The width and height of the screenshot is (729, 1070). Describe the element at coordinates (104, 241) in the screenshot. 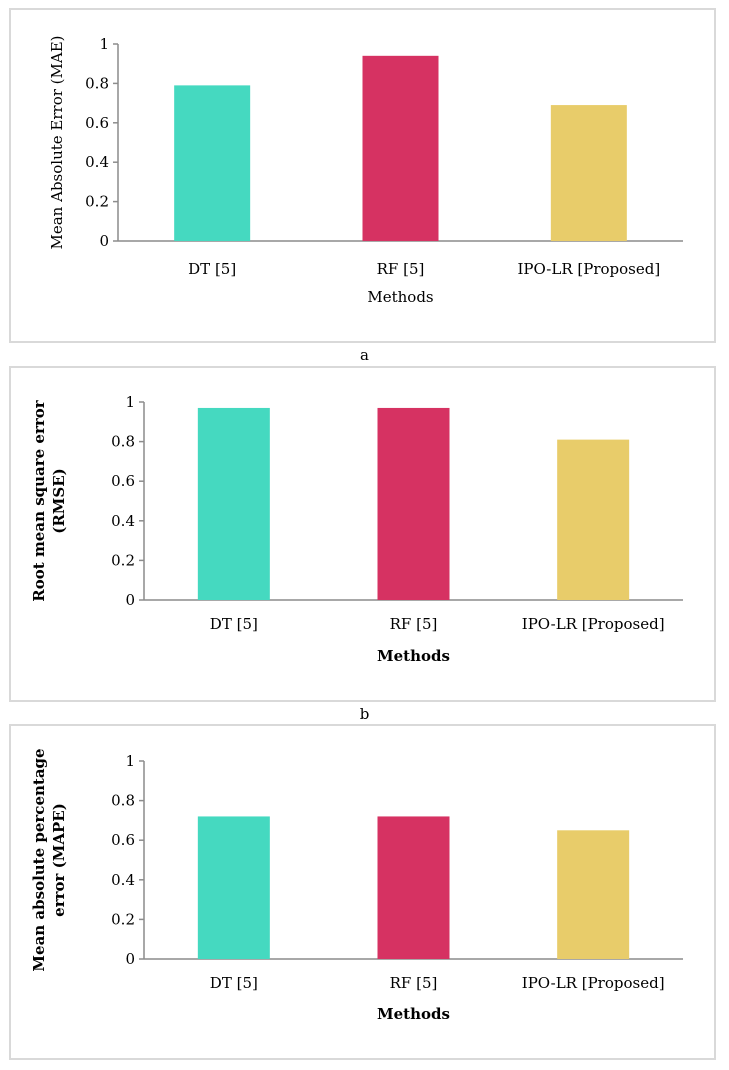

I see `mae-y-tick-label: 0` at that location.